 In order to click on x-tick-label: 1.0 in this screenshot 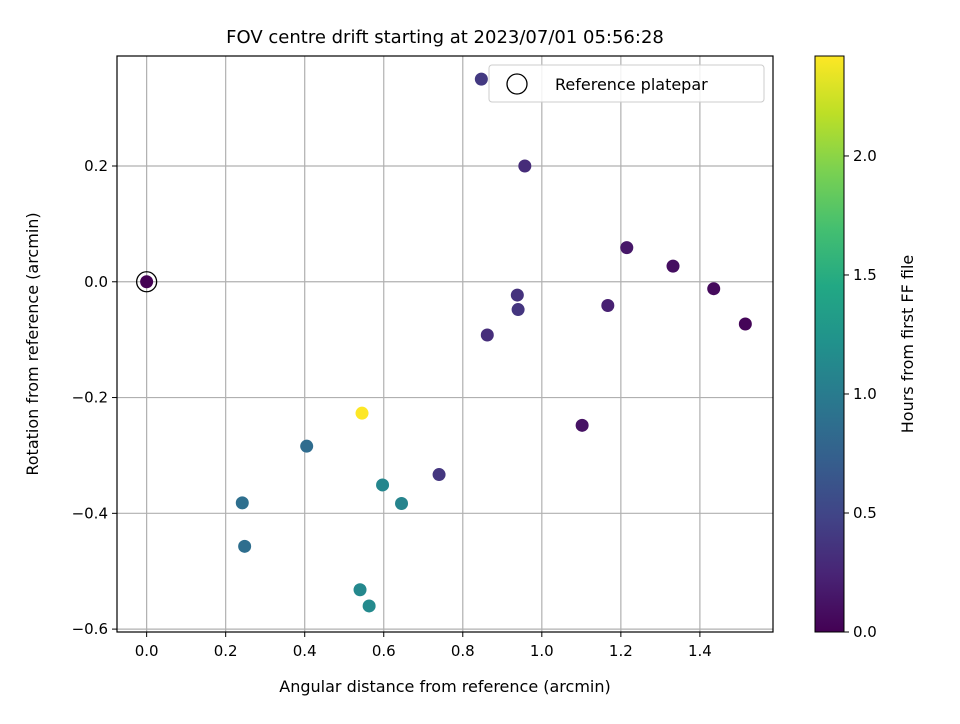, I will do `click(542, 651)`.